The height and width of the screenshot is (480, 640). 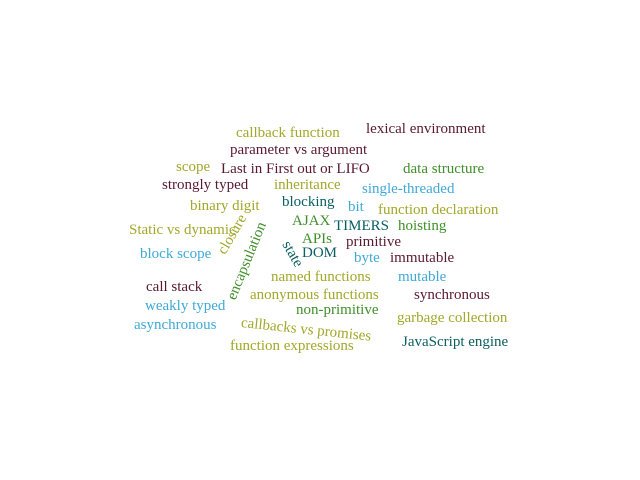 What do you see at coordinates (362, 226) in the screenshot?
I see `word-timers: TIMERS` at bounding box center [362, 226].